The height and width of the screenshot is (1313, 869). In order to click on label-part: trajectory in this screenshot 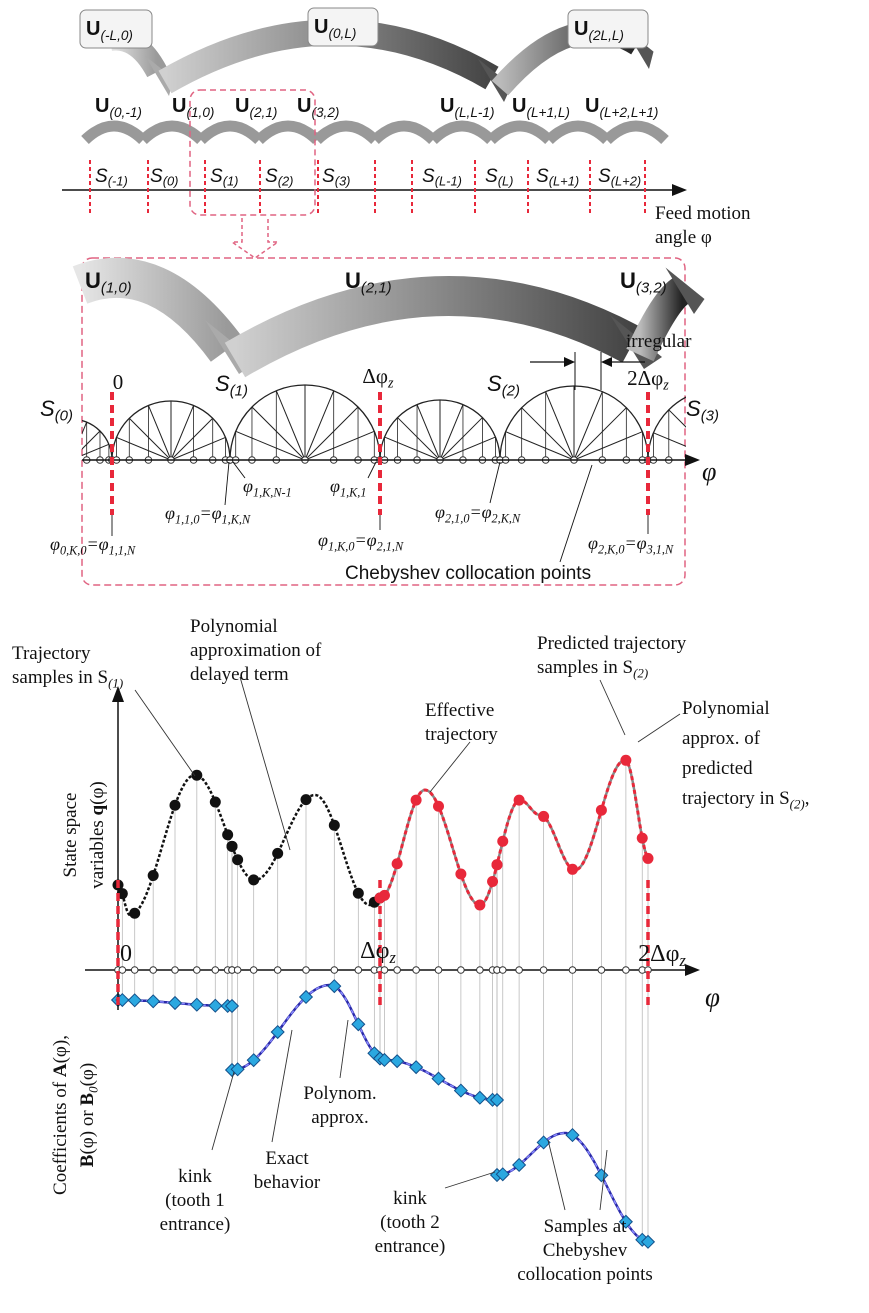, I will do `click(461, 734)`.